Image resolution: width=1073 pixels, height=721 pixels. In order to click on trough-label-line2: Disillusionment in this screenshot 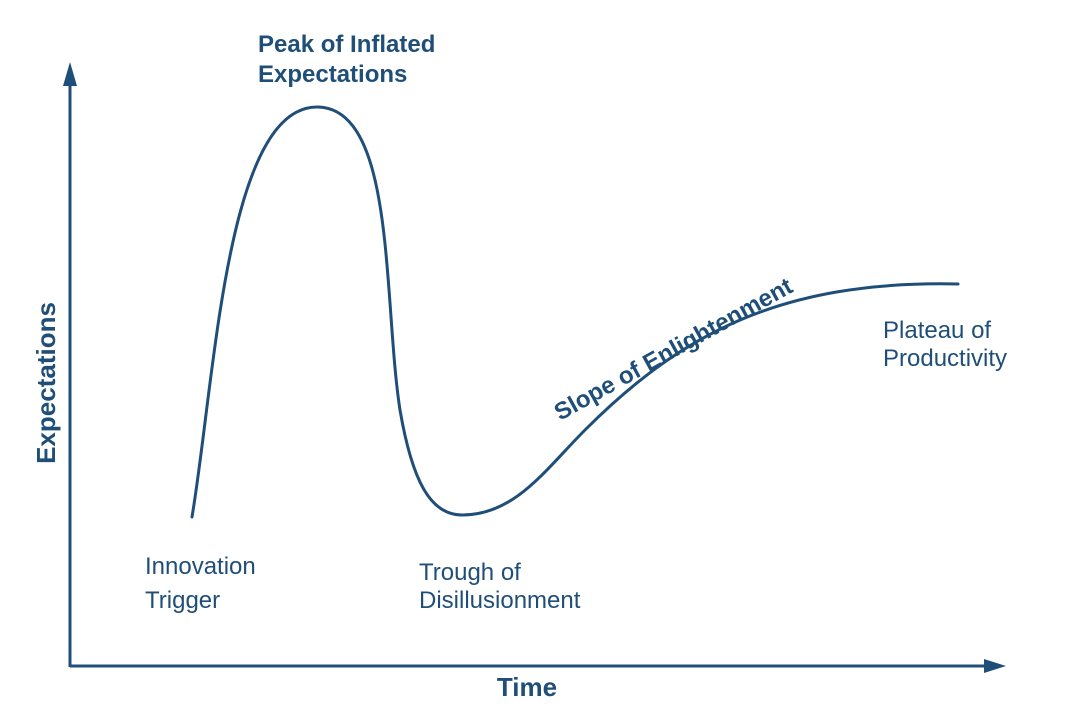, I will do `click(500, 600)`.